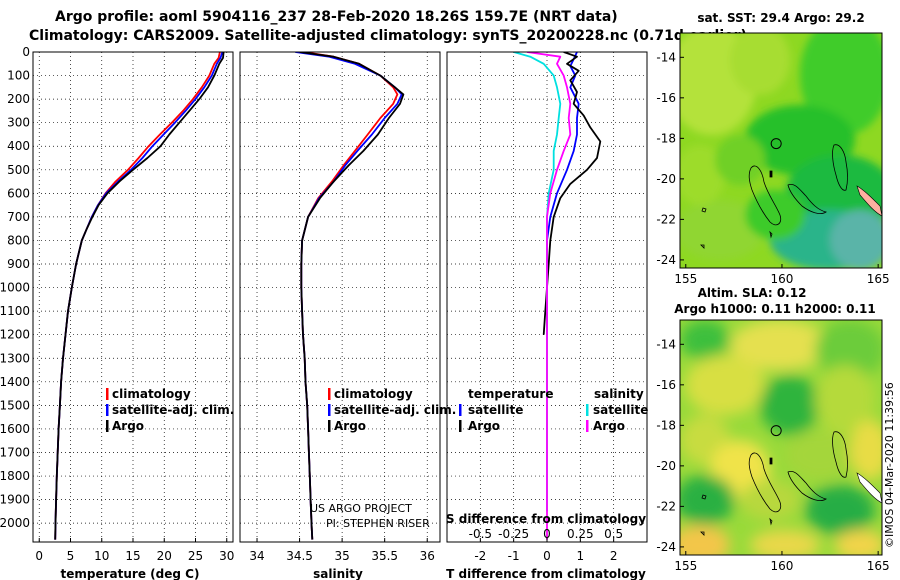  What do you see at coordinates (619, 394) in the screenshot?
I see `legend-title-salinity: salinity` at bounding box center [619, 394].